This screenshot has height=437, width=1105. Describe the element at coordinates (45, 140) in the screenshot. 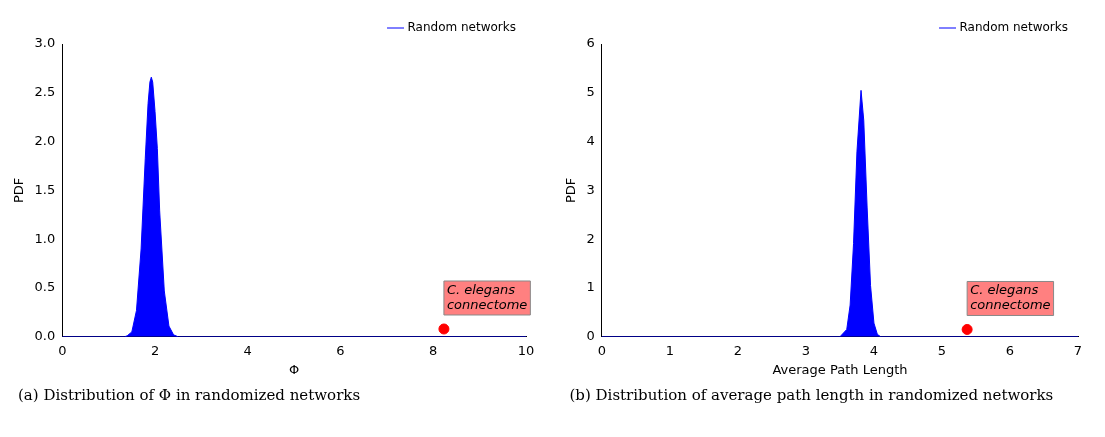

I see `y-tick-label: 2.0` at that location.